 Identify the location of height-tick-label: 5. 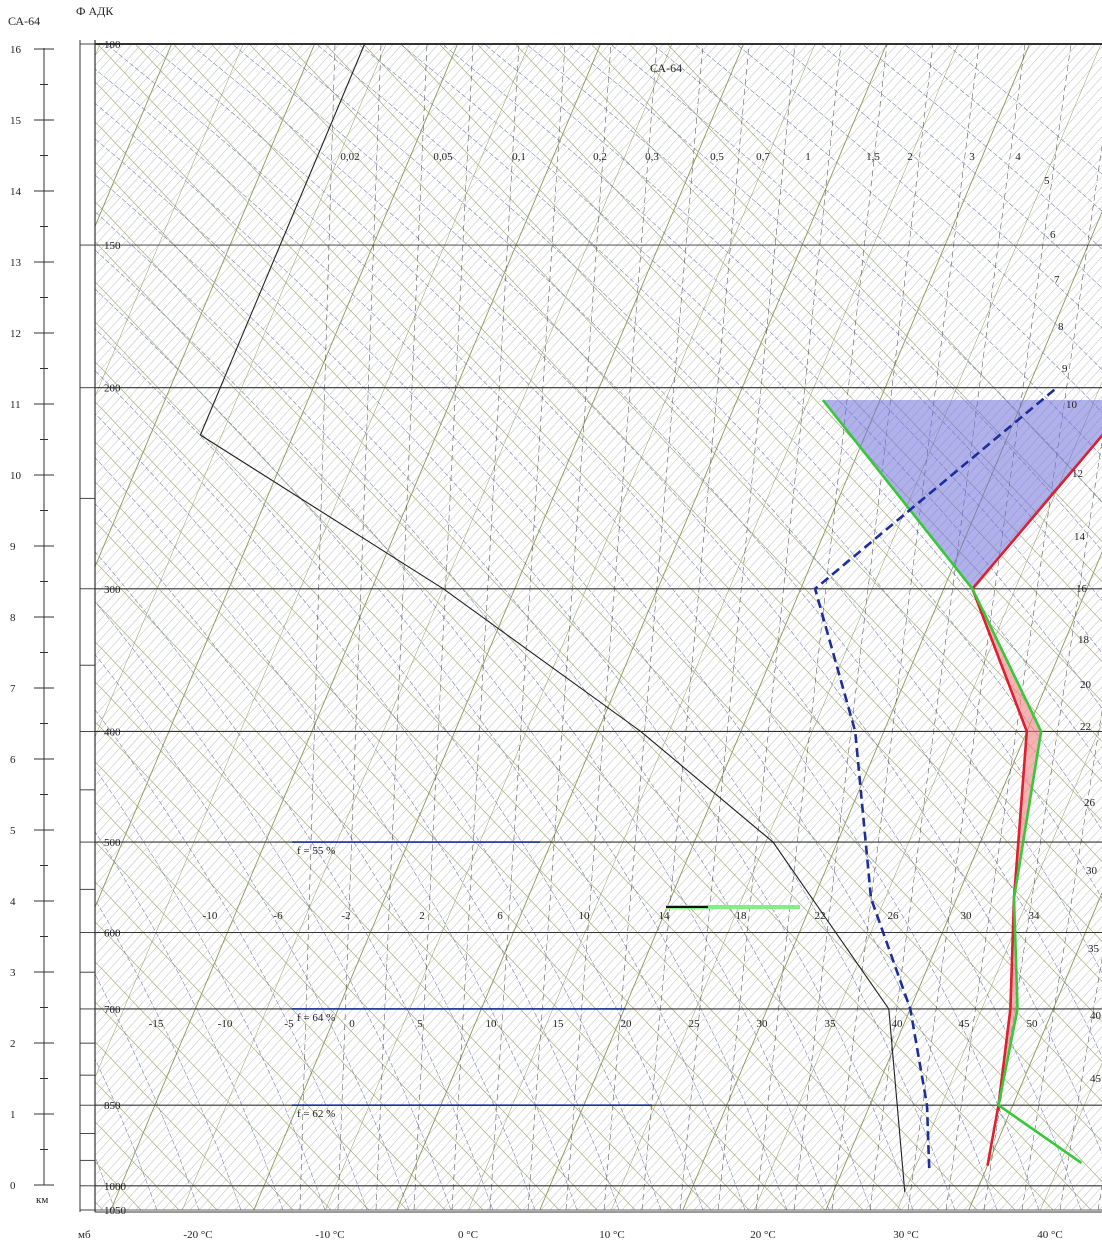
(13, 831).